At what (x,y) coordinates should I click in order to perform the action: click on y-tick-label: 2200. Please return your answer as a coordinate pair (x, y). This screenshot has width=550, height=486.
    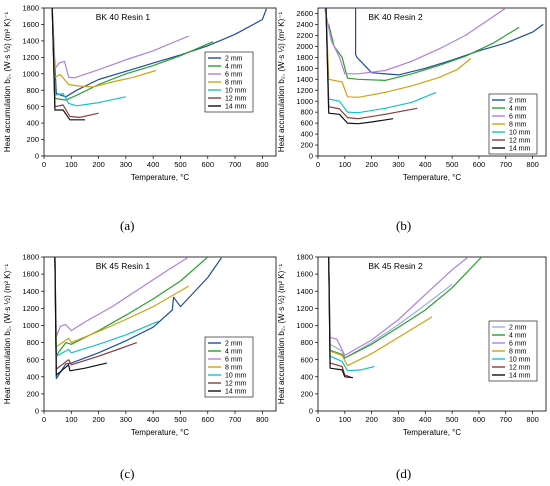
    Looking at the image, I should click on (304, 35).